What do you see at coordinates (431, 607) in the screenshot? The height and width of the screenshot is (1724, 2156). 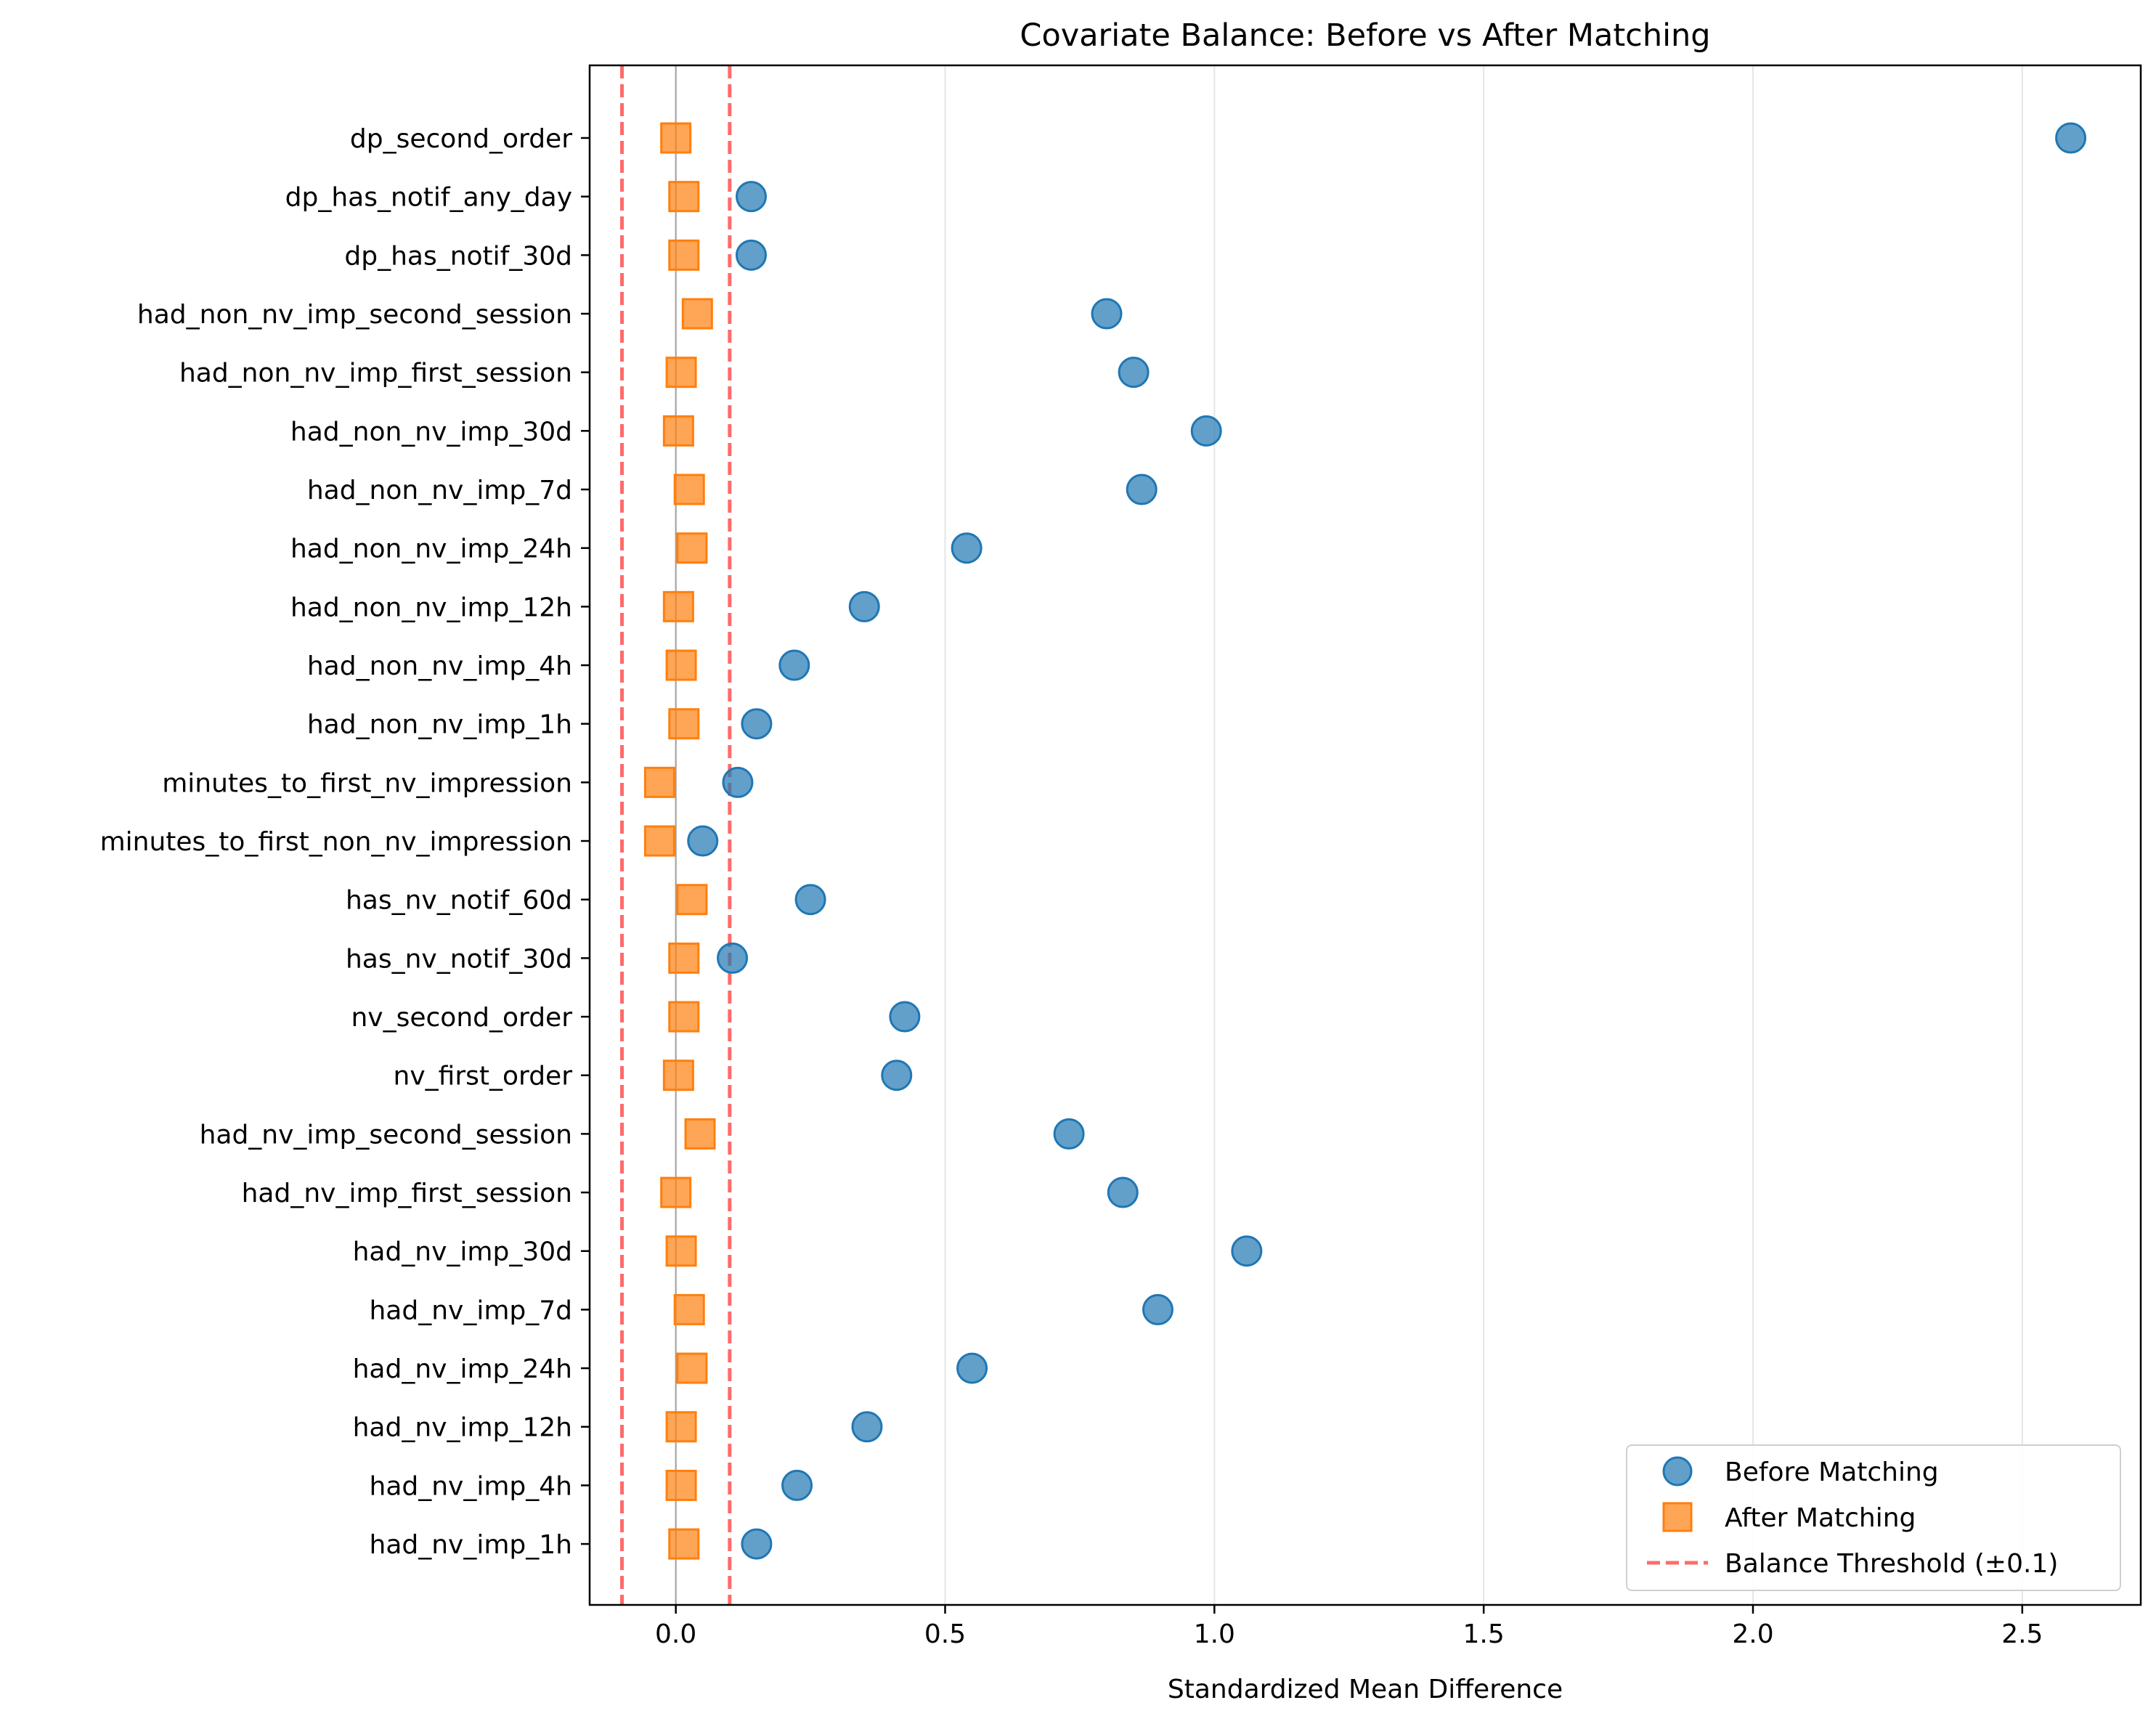 I see `y-tick-label-8: had_non_nv_imp_12h` at bounding box center [431, 607].